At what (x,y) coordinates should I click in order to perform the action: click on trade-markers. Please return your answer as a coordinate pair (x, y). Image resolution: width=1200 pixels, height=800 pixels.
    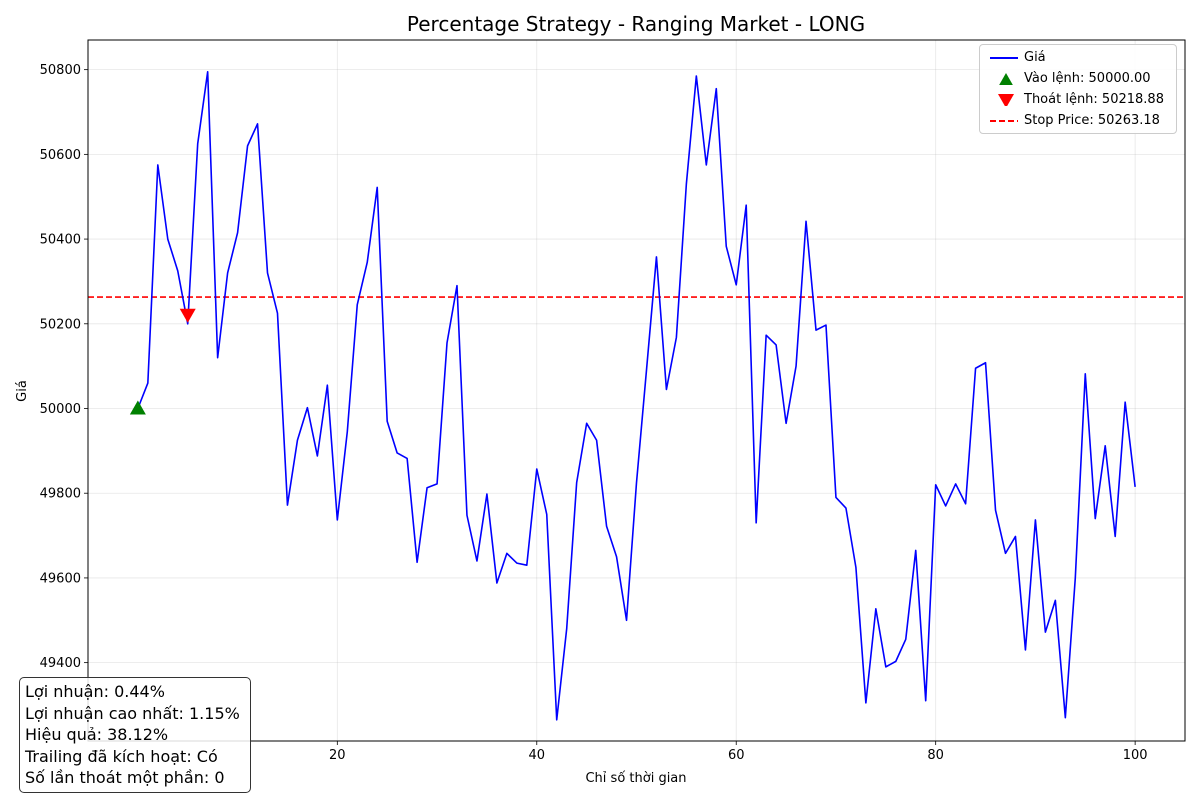
    Looking at the image, I should click on (162, 361).